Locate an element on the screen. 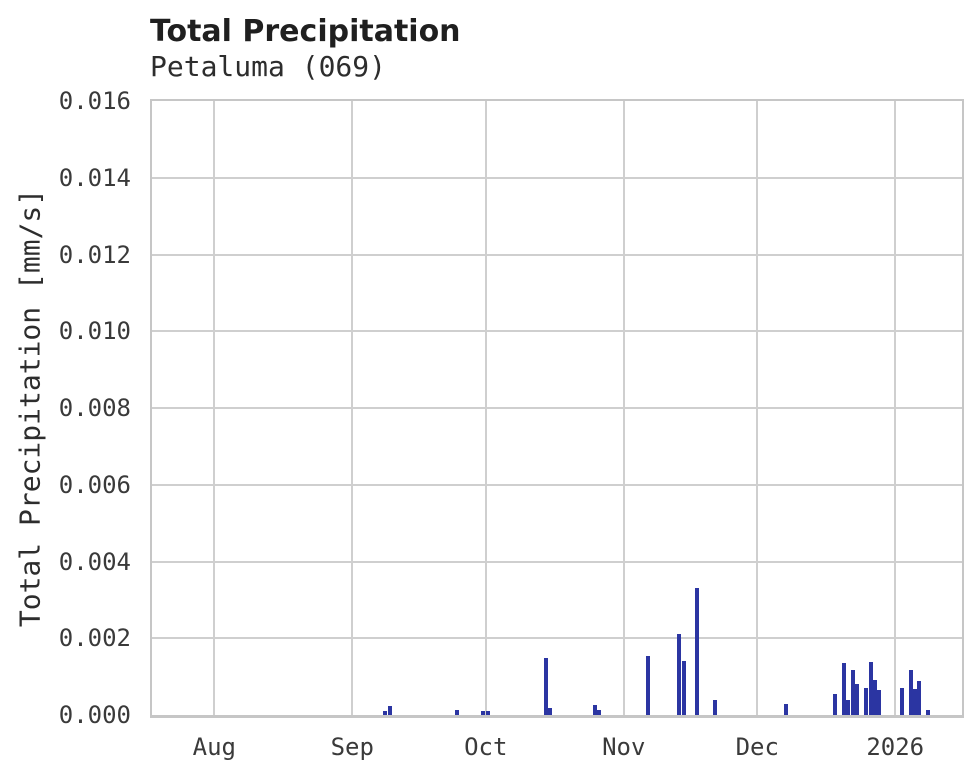  chart-title: Total Precipitation is located at coordinates (305, 31).